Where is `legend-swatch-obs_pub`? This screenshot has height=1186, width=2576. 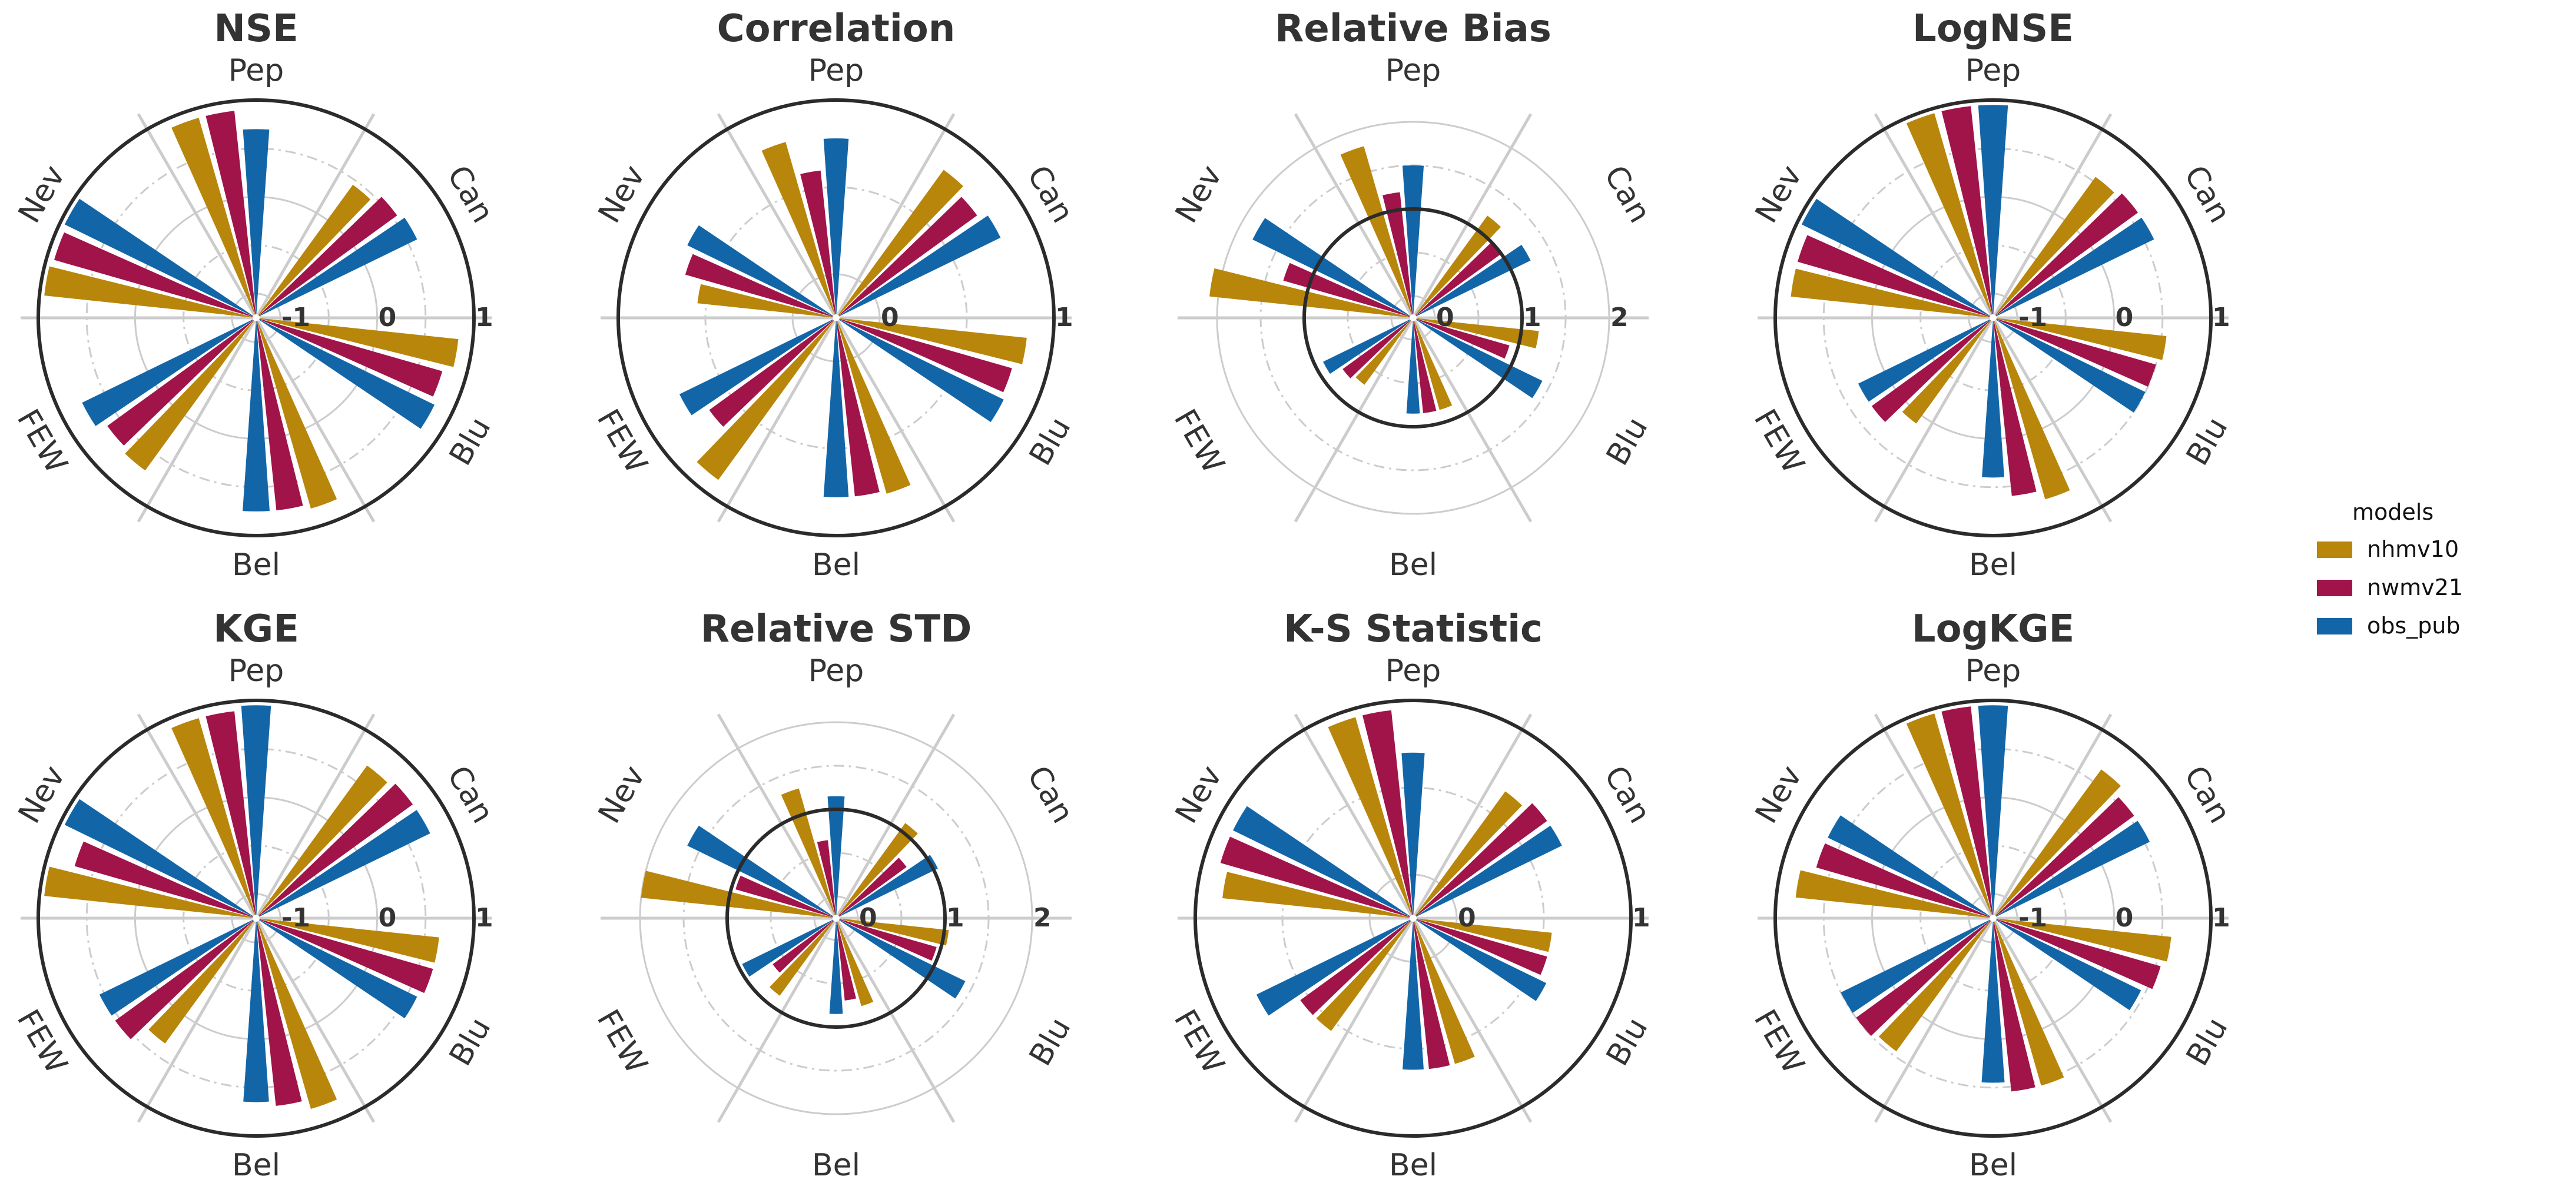 legend-swatch-obs_pub is located at coordinates (2334, 626).